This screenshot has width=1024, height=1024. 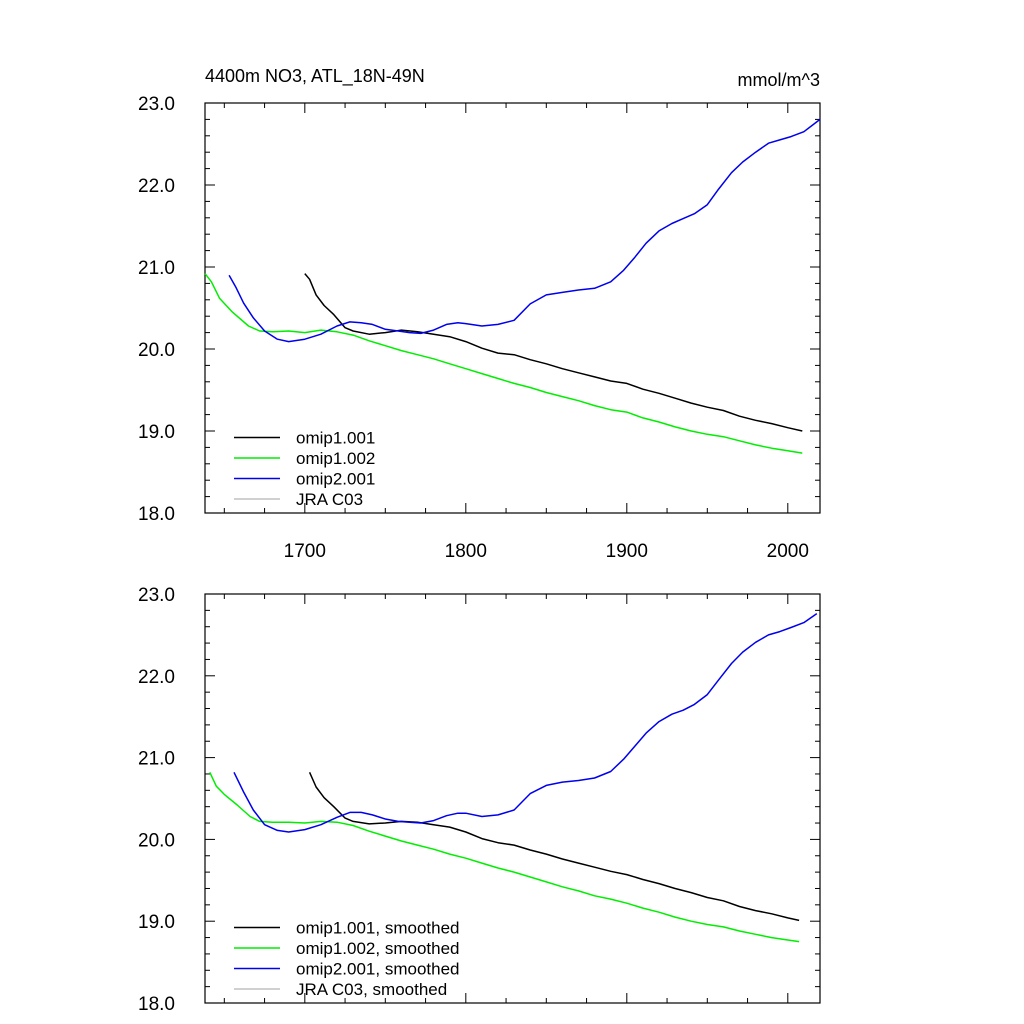 I want to click on legend-label: omip1.001, smoothed, so click(x=378, y=928).